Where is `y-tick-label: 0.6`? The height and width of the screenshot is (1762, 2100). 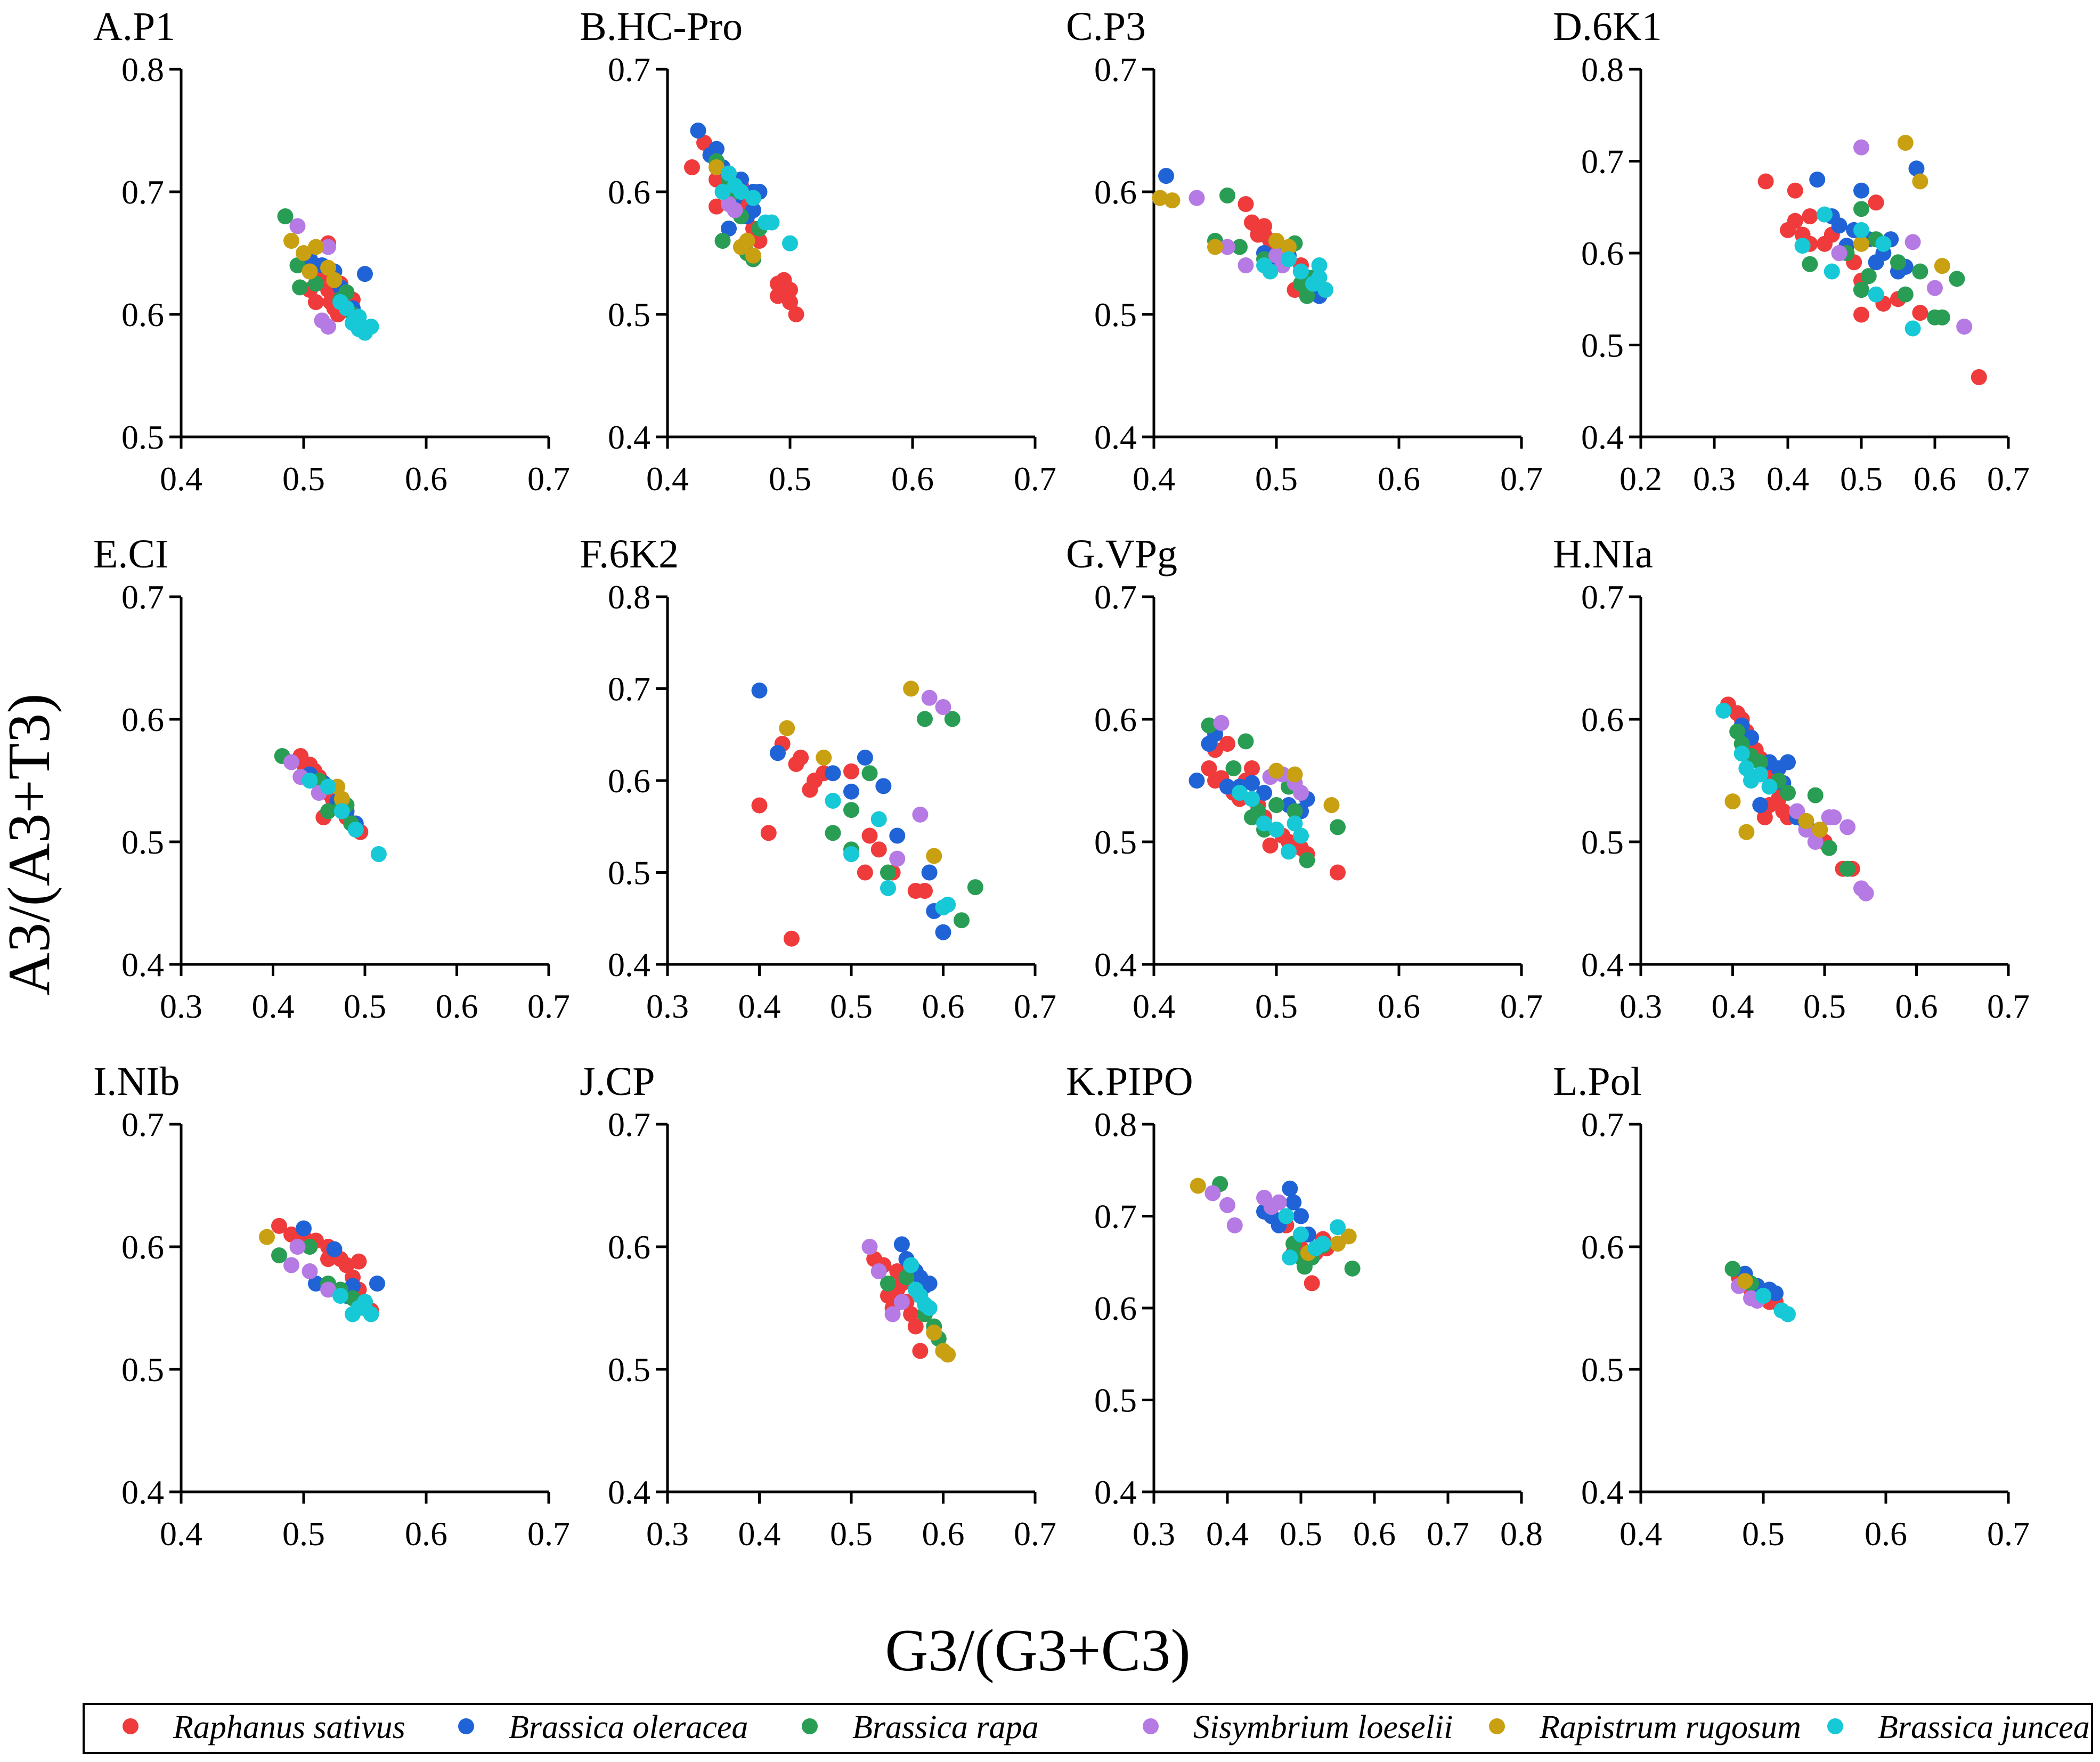
y-tick-label: 0.6 is located at coordinates (1602, 253).